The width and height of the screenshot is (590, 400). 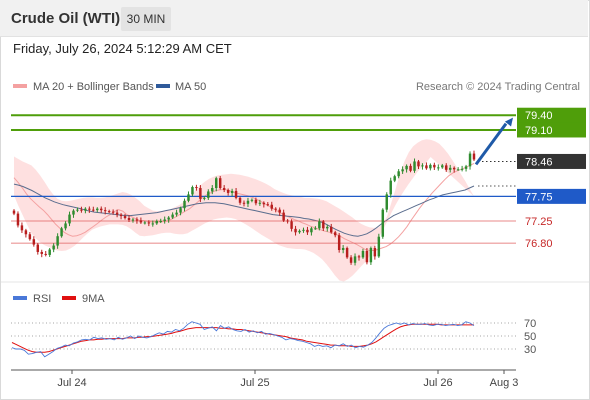 I want to click on level-tag-79.40, so click(x=551, y=115).